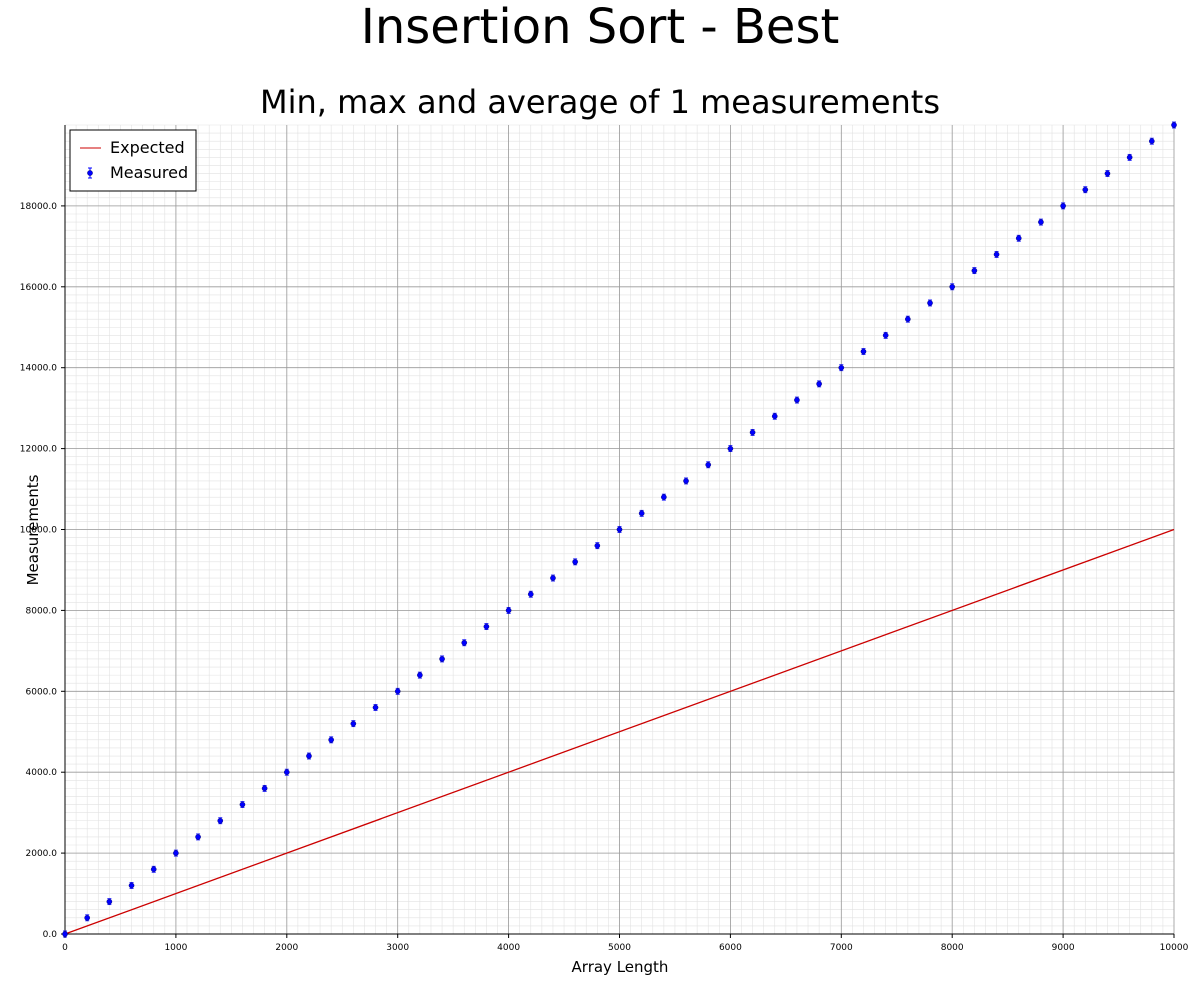 The width and height of the screenshot is (1200, 1000). I want to click on y-axis-label: Measurements, so click(33, 529).